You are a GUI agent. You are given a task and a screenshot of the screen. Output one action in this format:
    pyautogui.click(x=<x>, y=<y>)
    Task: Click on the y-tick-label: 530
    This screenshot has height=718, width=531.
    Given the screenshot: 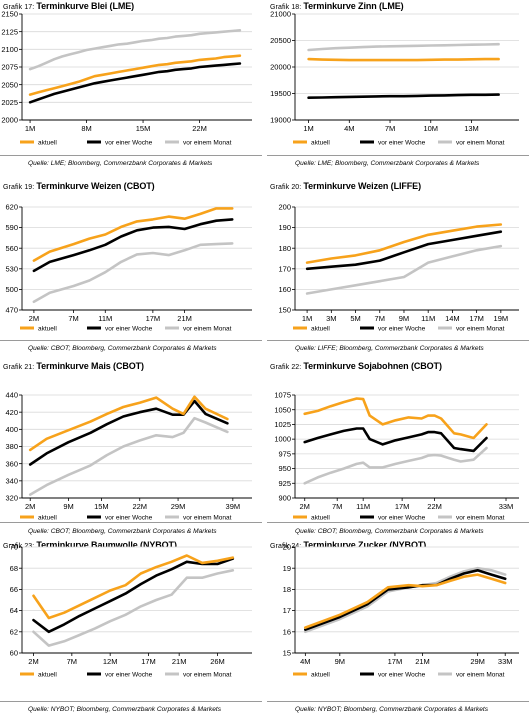 What is the action you would take?
    pyautogui.click(x=11, y=268)
    